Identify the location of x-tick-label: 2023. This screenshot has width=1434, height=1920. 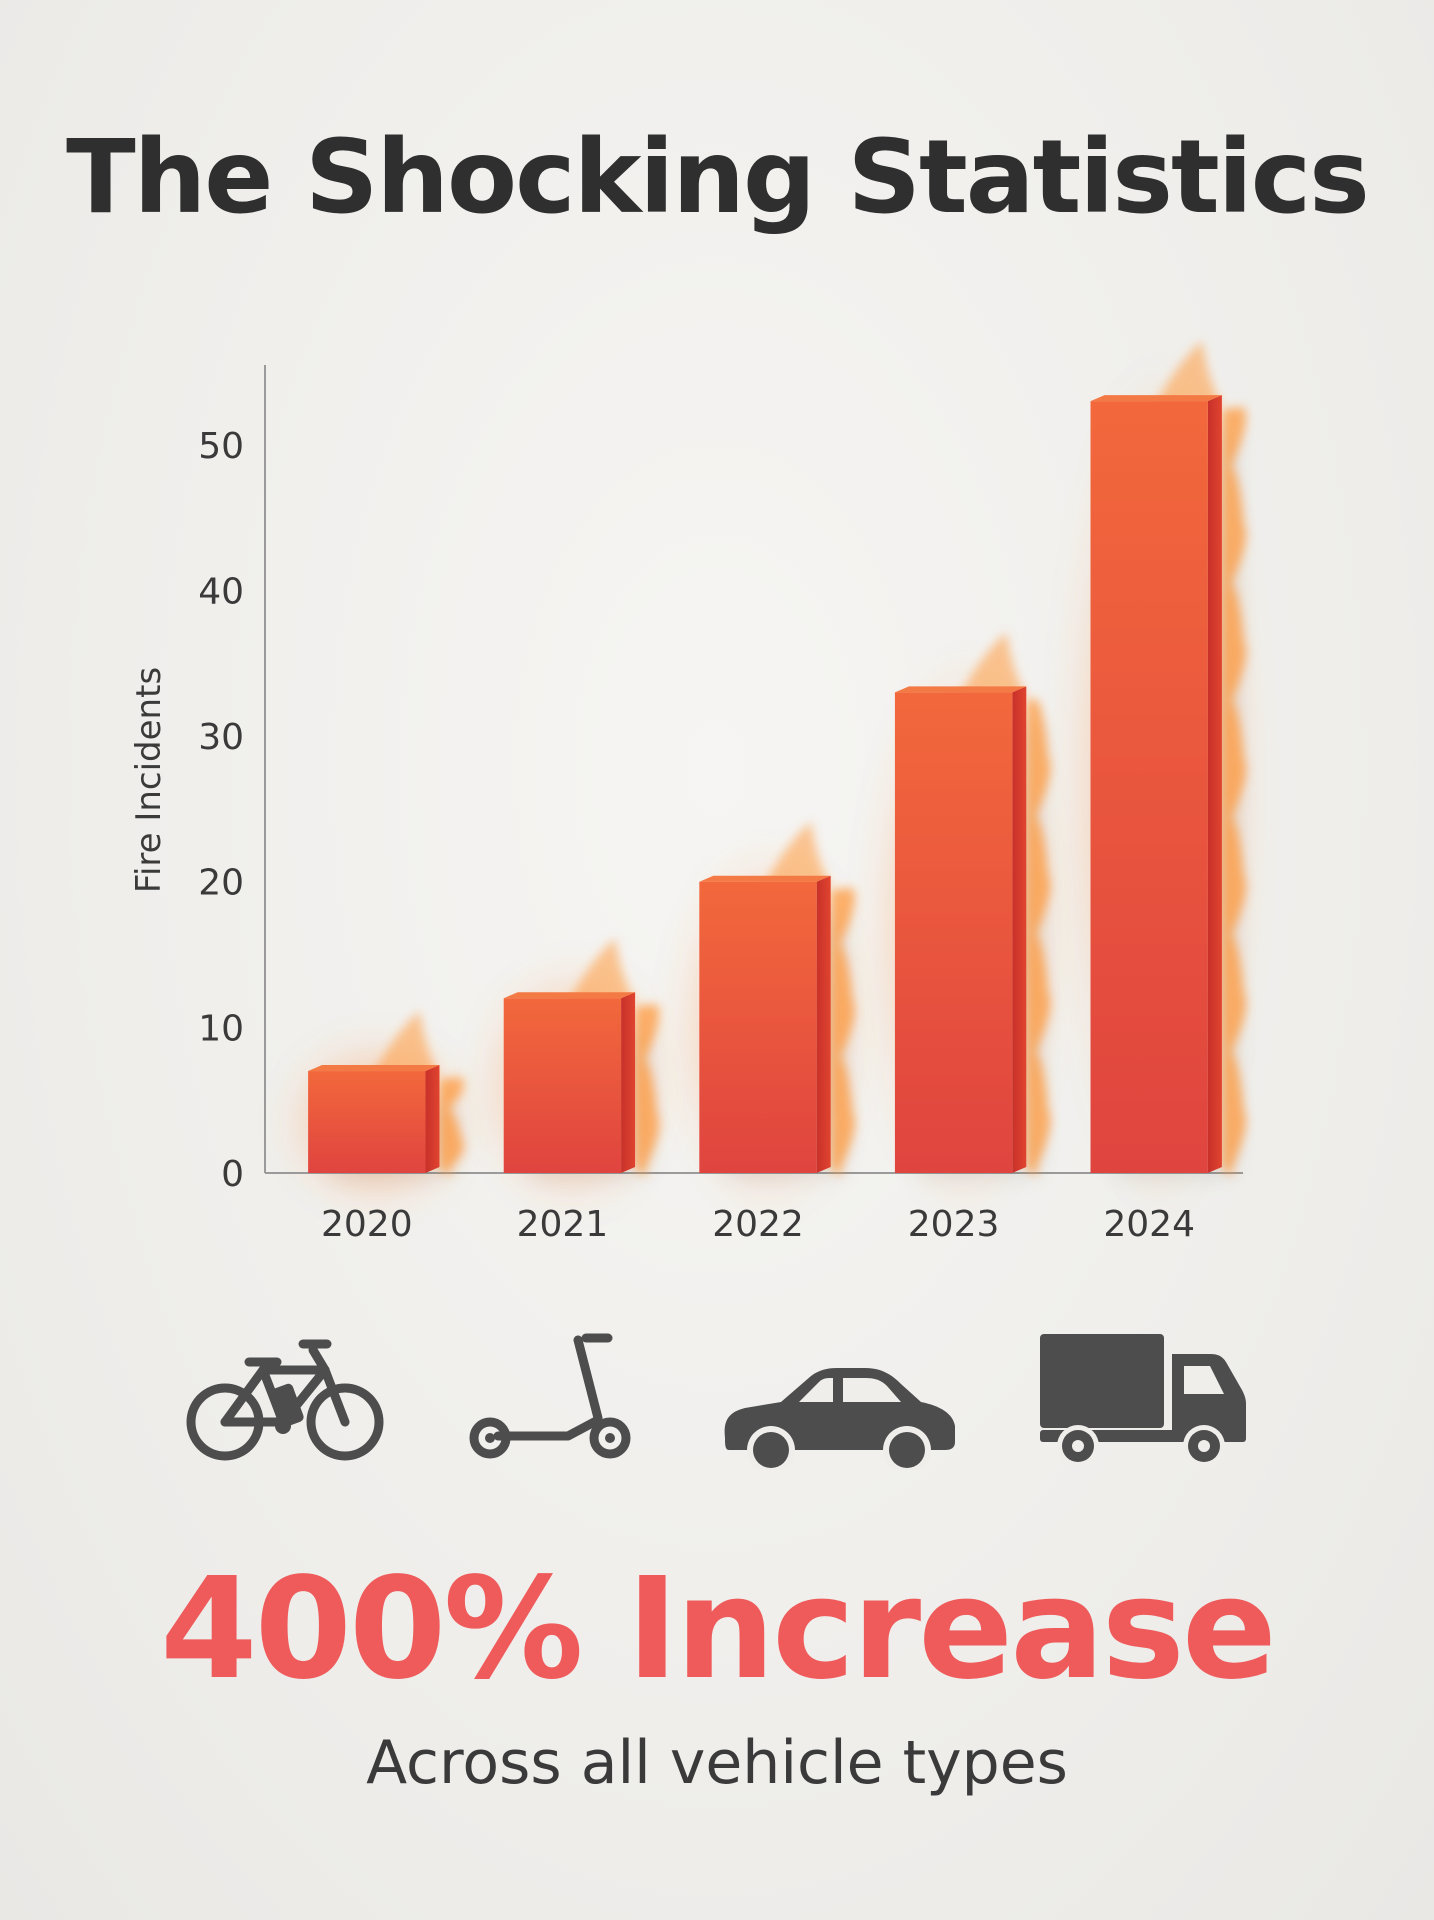
(954, 1224).